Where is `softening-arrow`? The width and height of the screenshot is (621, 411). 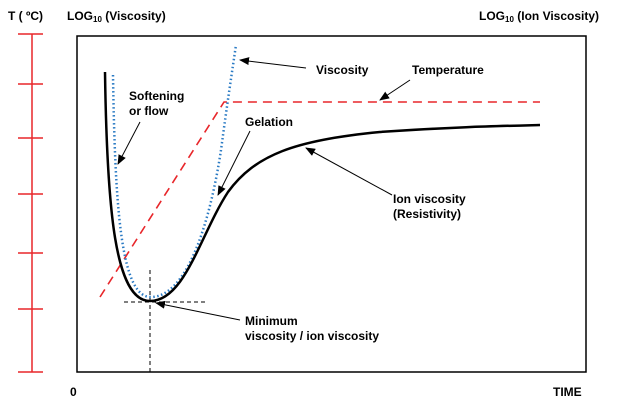
softening-arrow is located at coordinates (129, 143).